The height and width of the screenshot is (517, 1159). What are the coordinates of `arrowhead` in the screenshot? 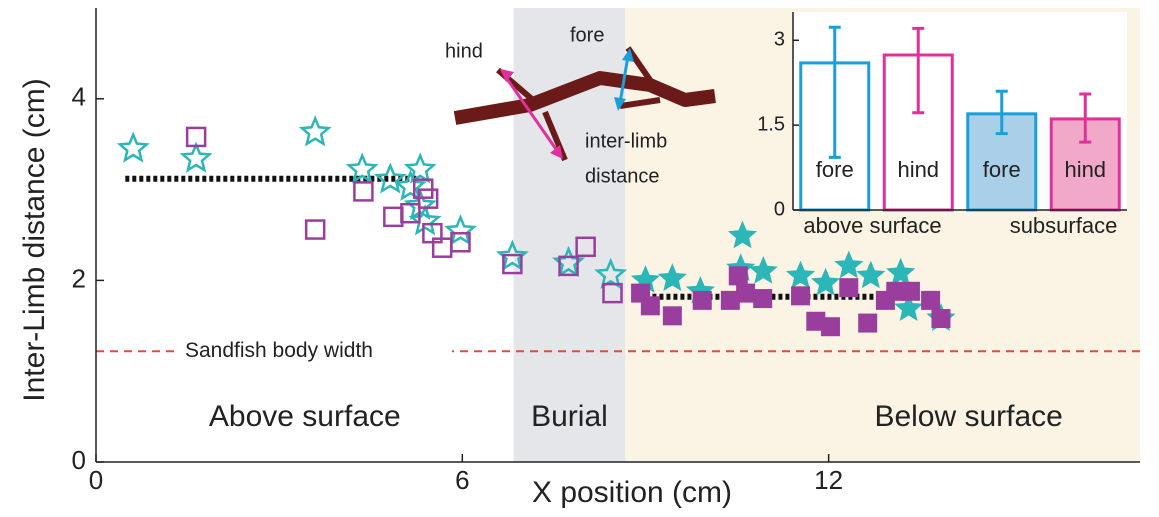 It's located at (531, 114).